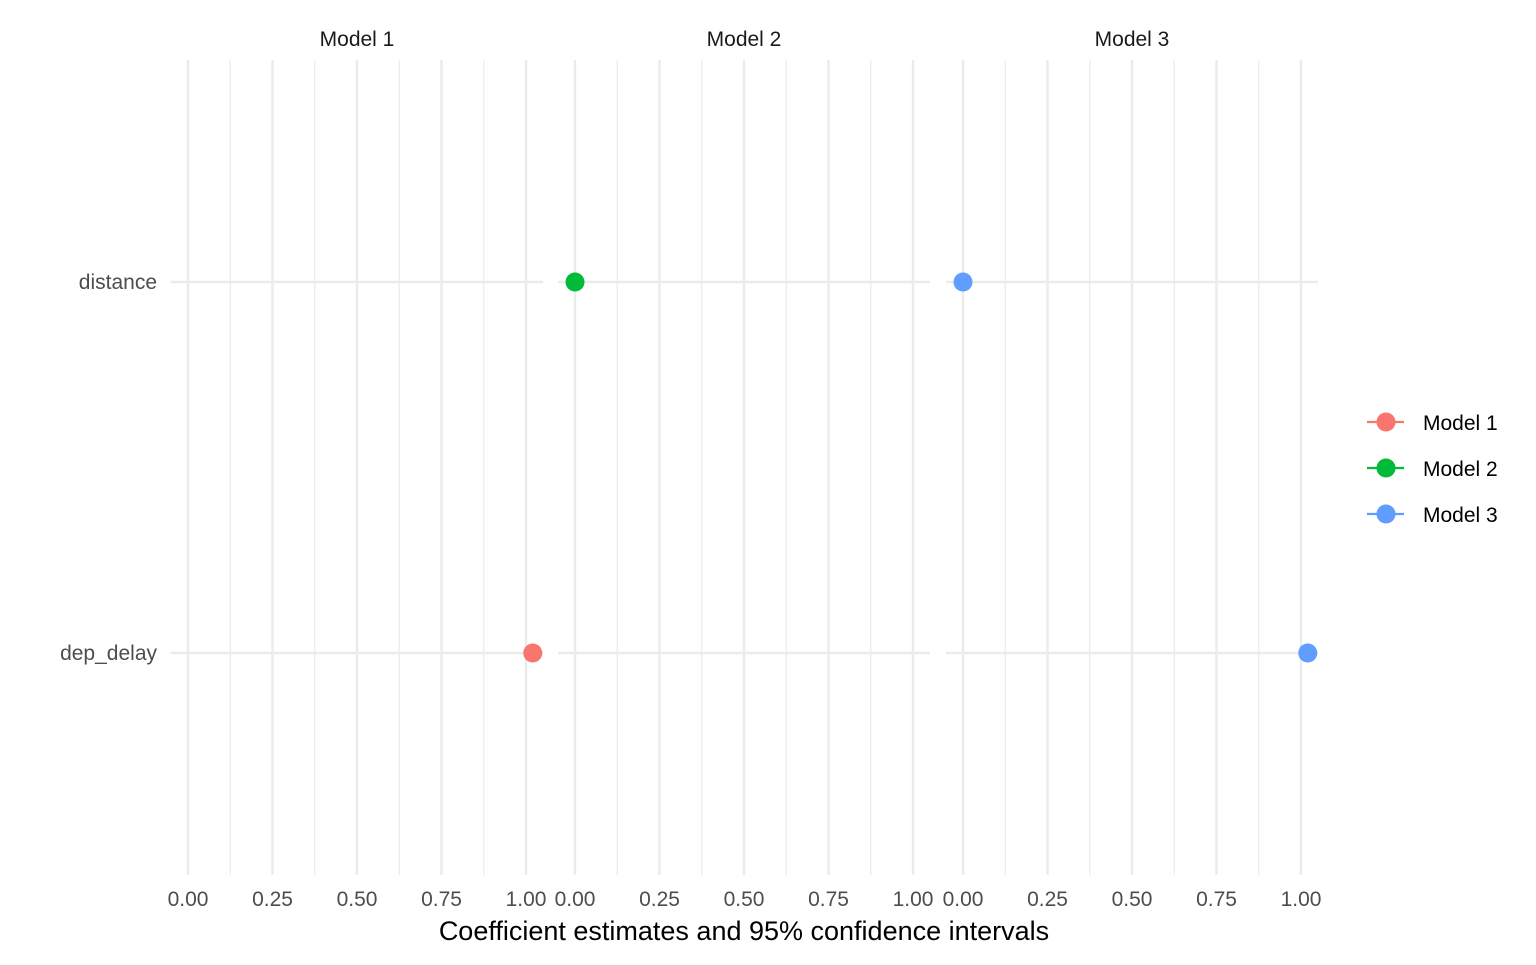  I want to click on y-axis: distance dep_delay, so click(108, 468).